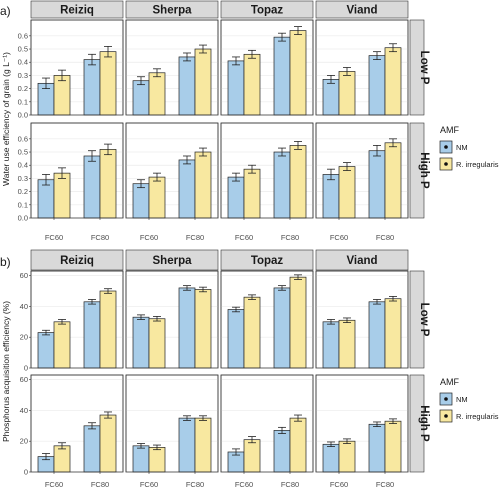 Image resolution: width=500 pixels, height=492 pixels. Describe the element at coordinates (23, 191) in the screenshot. I see `y-tick-label: 0.2` at that location.